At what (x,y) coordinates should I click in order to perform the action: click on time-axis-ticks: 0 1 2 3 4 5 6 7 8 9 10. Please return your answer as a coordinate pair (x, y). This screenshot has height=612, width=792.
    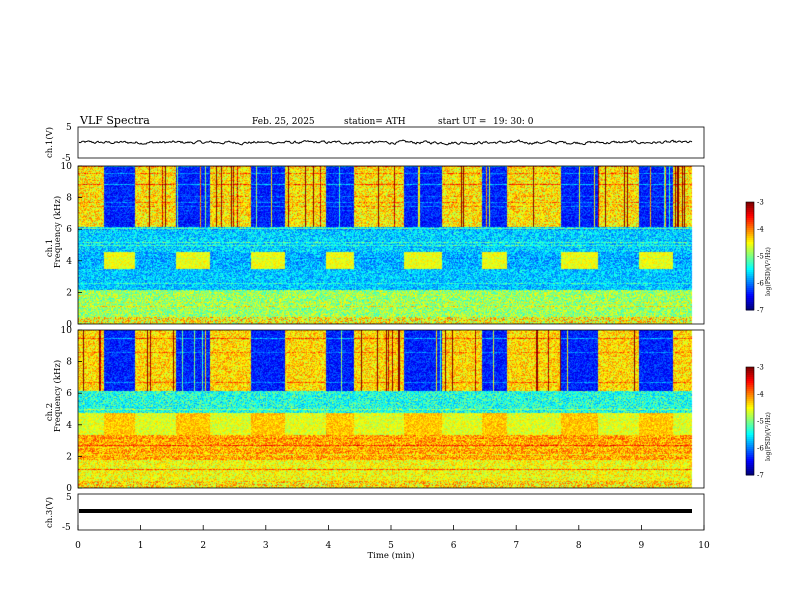
    Looking at the image, I should click on (392, 538).